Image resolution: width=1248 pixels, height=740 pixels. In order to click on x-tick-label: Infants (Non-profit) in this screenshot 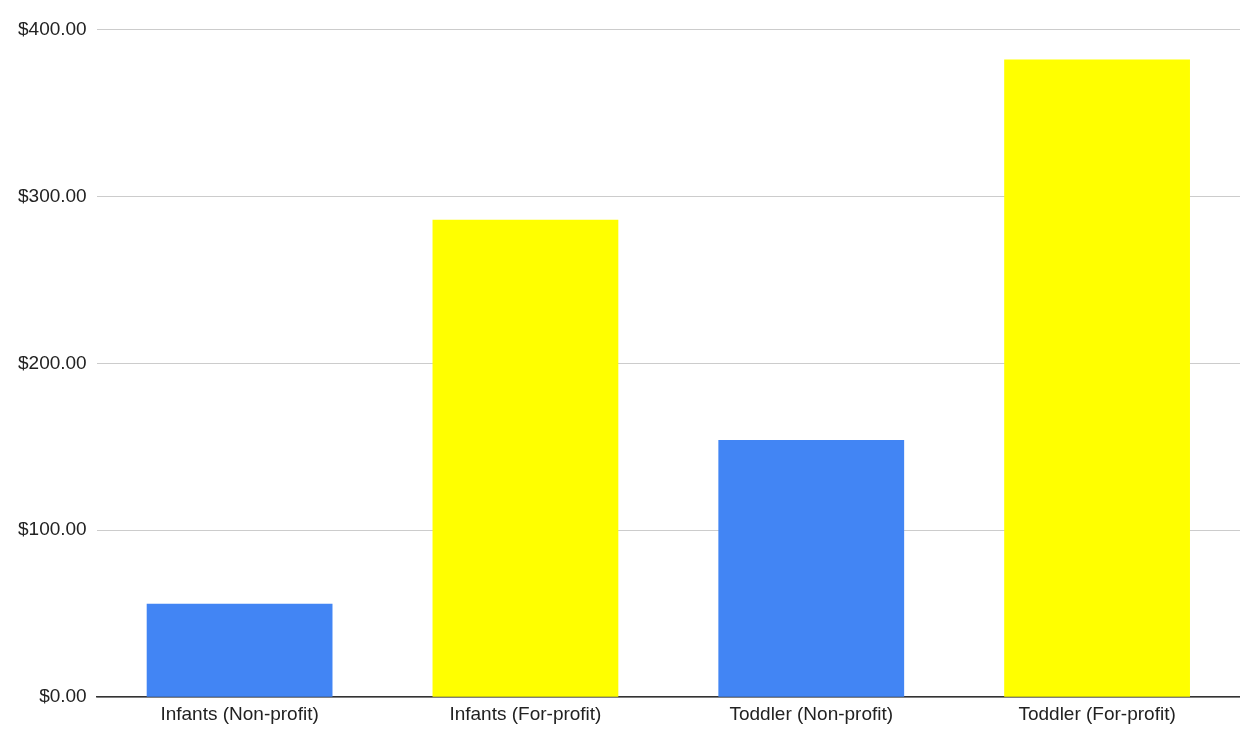, I will do `click(239, 713)`.